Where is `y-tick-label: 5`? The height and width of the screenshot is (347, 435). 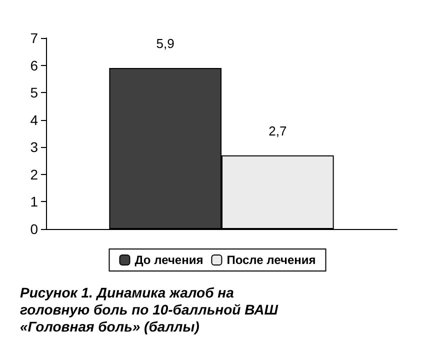
y-tick-label: 5 is located at coordinates (34, 92).